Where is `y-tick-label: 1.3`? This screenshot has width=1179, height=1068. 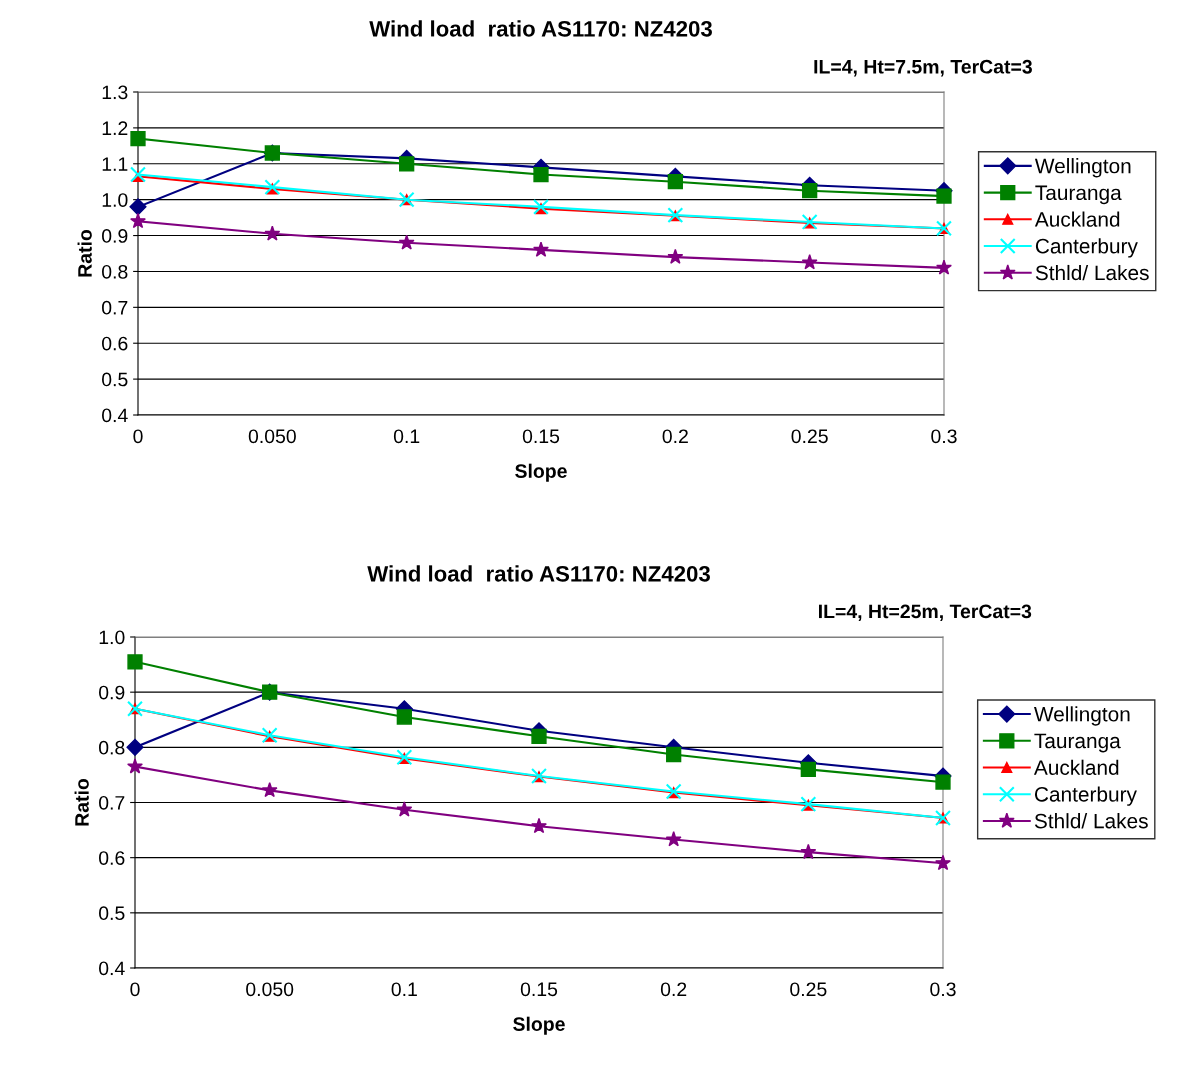
y-tick-label: 1.3 is located at coordinates (115, 92).